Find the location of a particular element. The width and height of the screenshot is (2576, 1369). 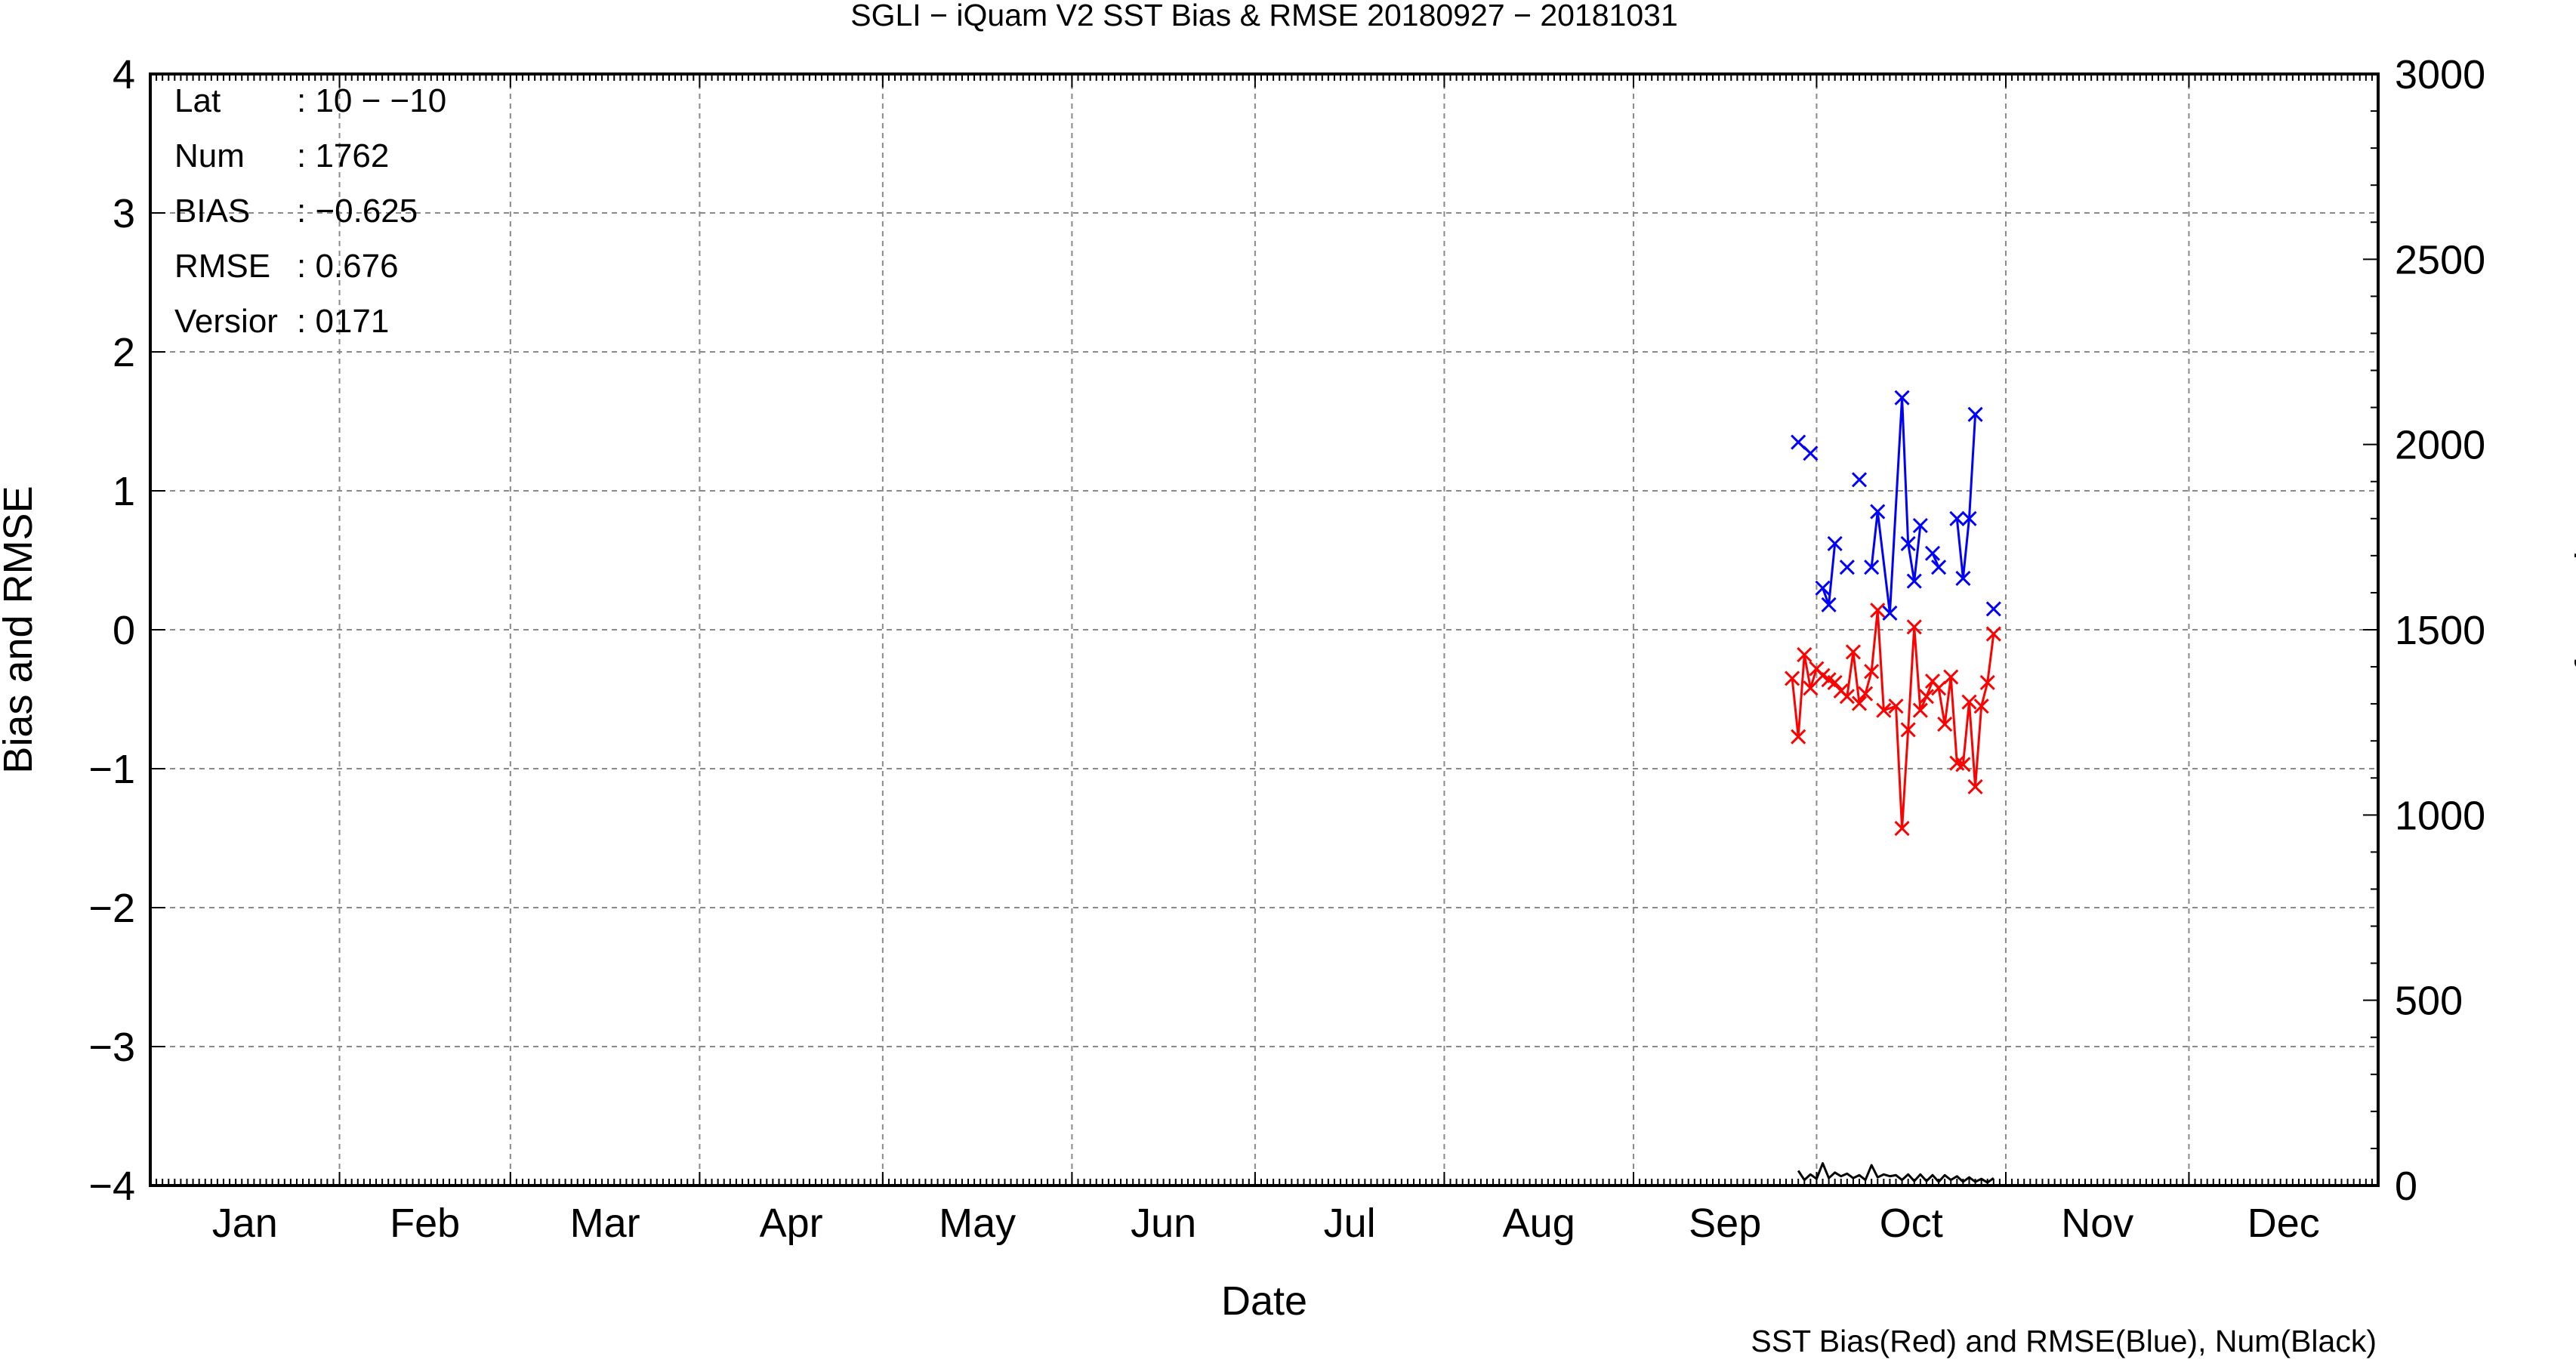

y2-tick-label: 2500 is located at coordinates (2440, 259).